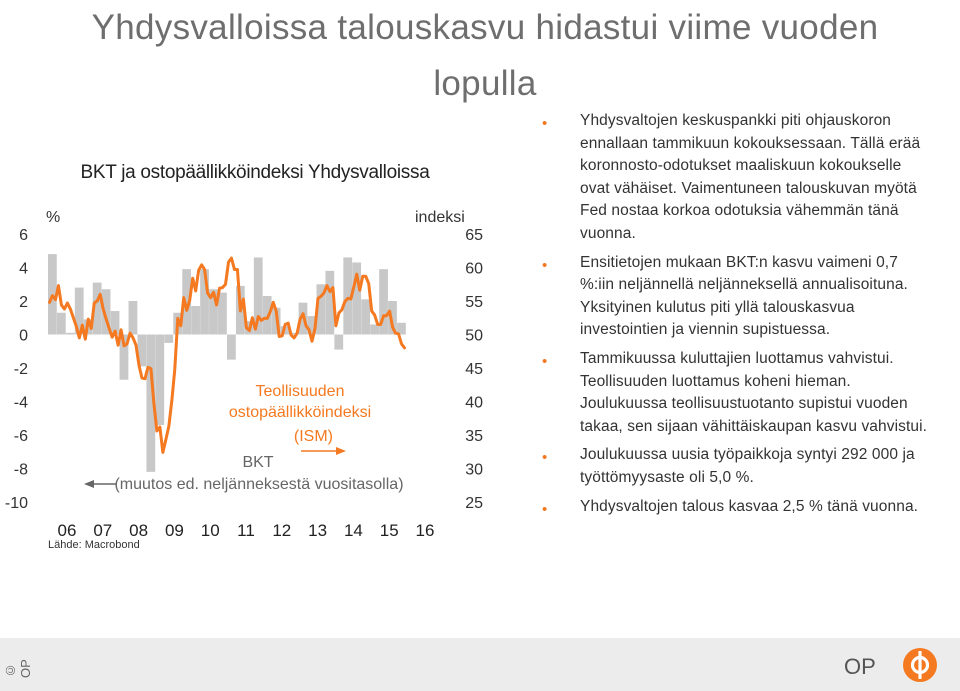 This screenshot has width=960, height=691. Describe the element at coordinates (23, 336) in the screenshot. I see `left-tick-label: 0` at that location.